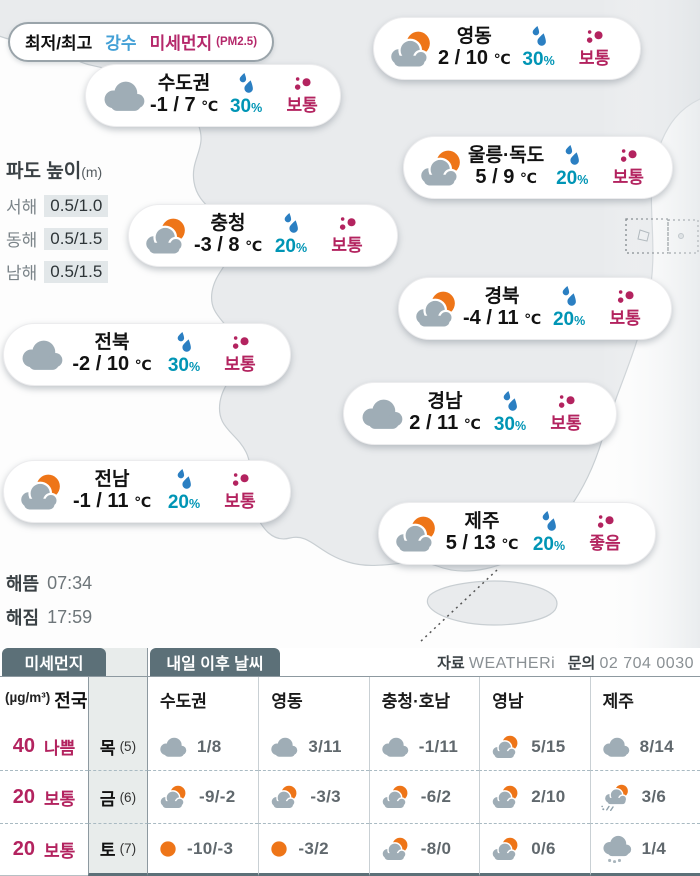 This screenshot has height=876, width=700. What do you see at coordinates (508, 701) in the screenshot?
I see `column-label: 영남` at bounding box center [508, 701].